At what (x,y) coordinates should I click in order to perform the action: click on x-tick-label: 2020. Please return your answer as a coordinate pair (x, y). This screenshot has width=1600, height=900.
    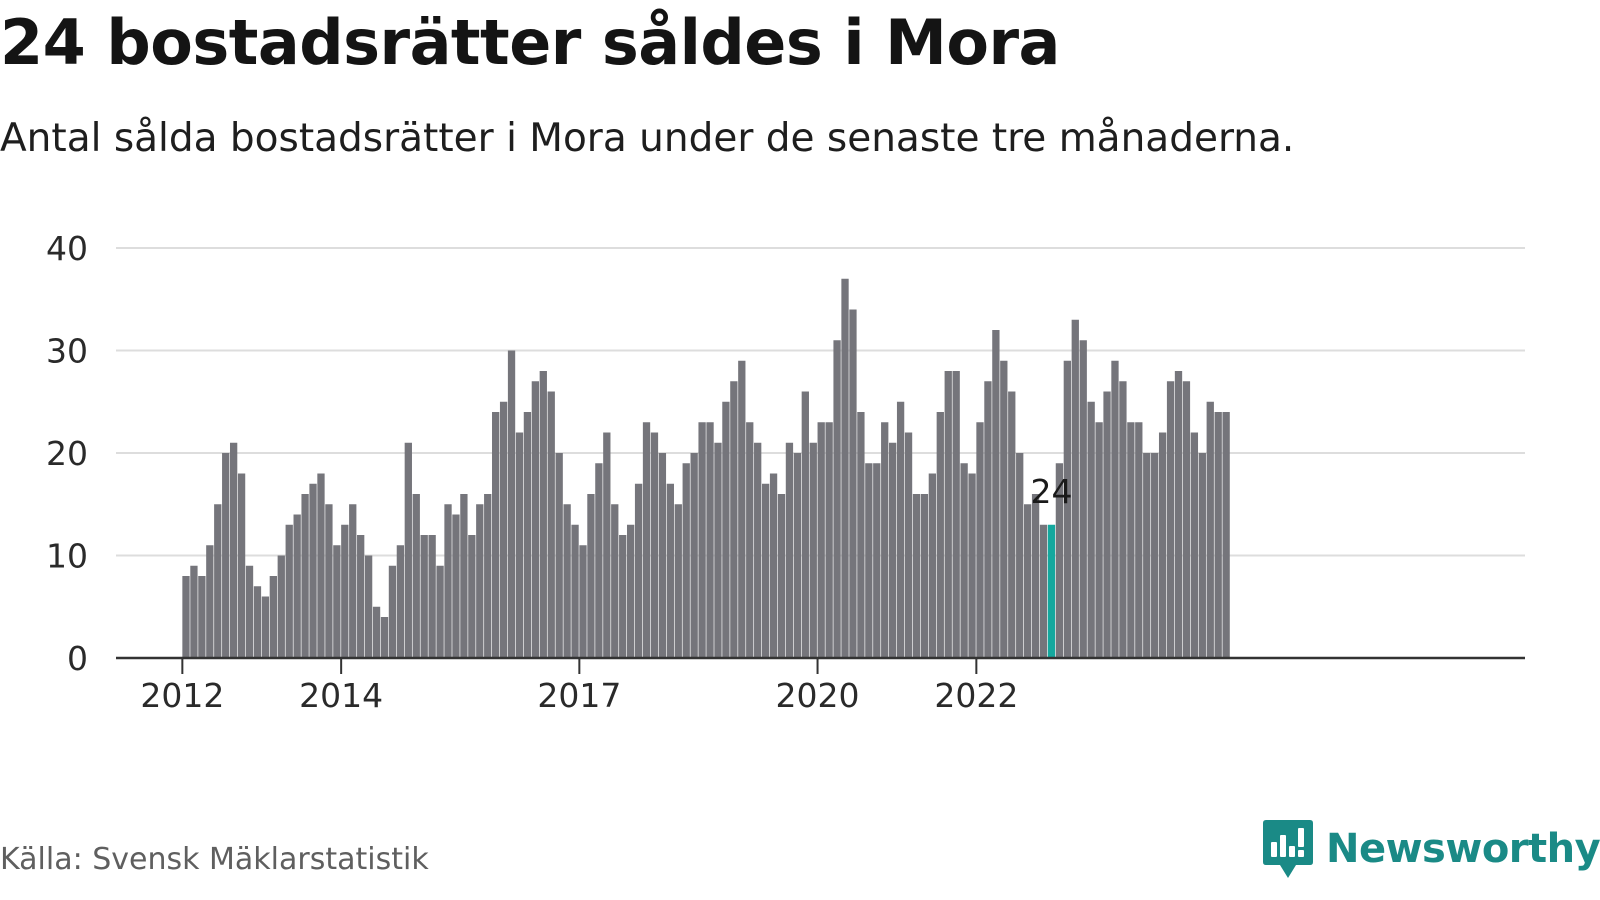
    Looking at the image, I should click on (818, 695).